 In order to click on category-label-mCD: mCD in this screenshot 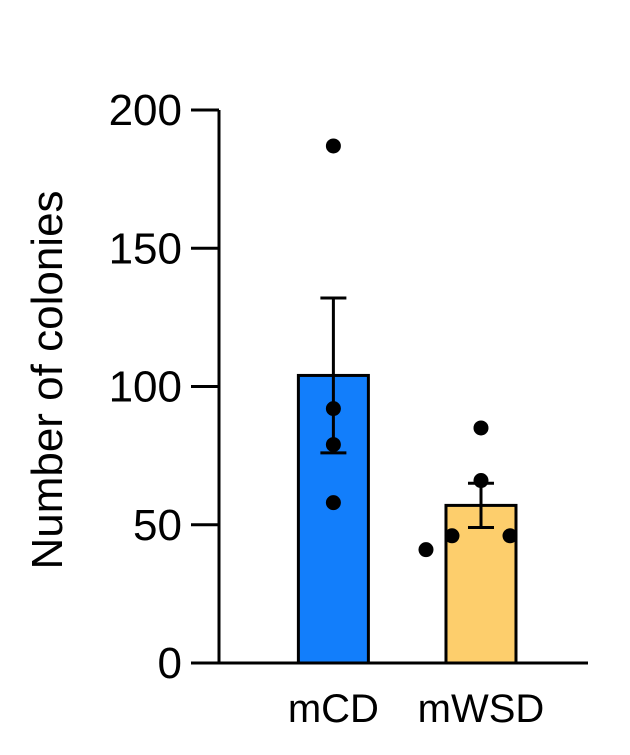, I will do `click(333, 709)`.